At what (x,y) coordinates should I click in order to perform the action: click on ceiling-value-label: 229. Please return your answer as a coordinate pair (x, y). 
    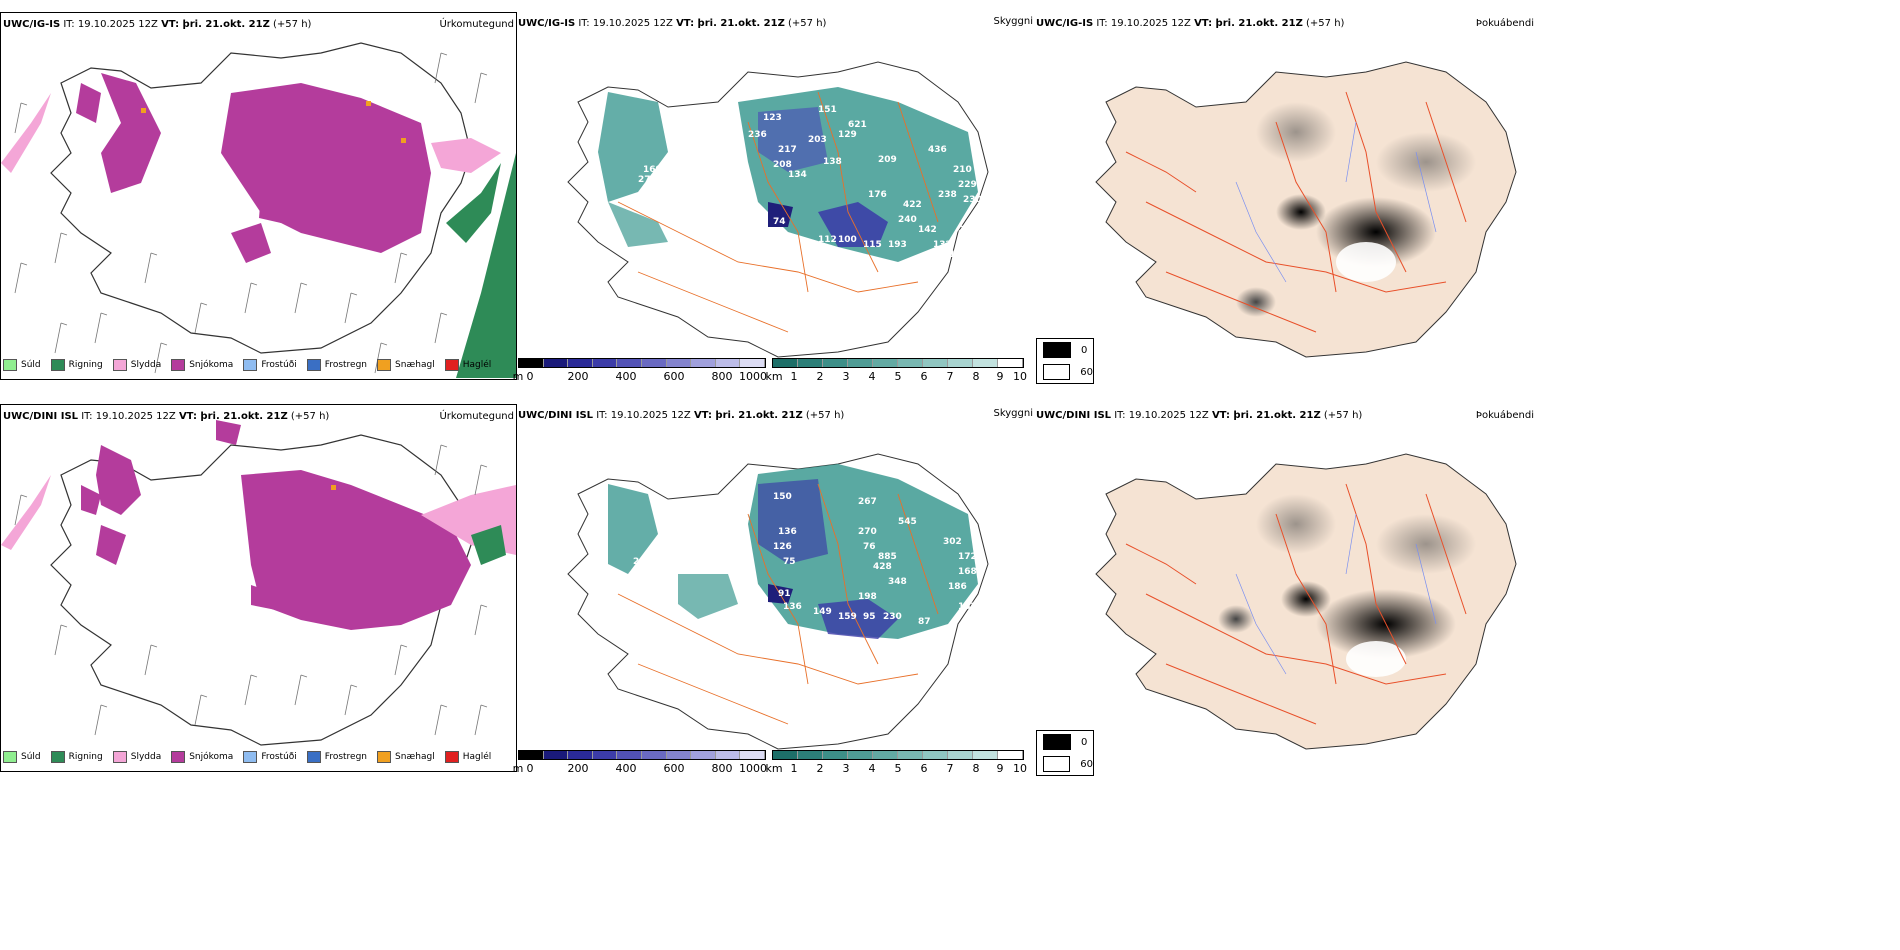
    Looking at the image, I should click on (967, 185).